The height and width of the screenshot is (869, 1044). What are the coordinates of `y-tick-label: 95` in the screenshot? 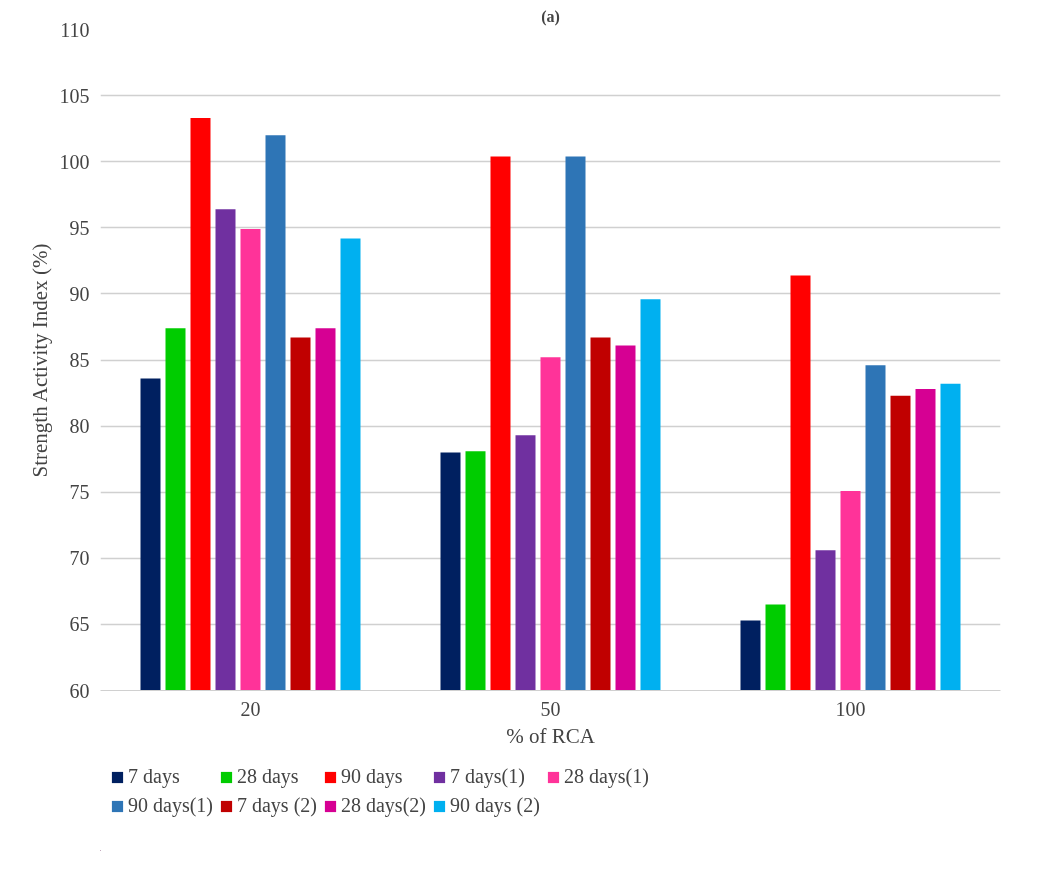 It's located at (79, 227).